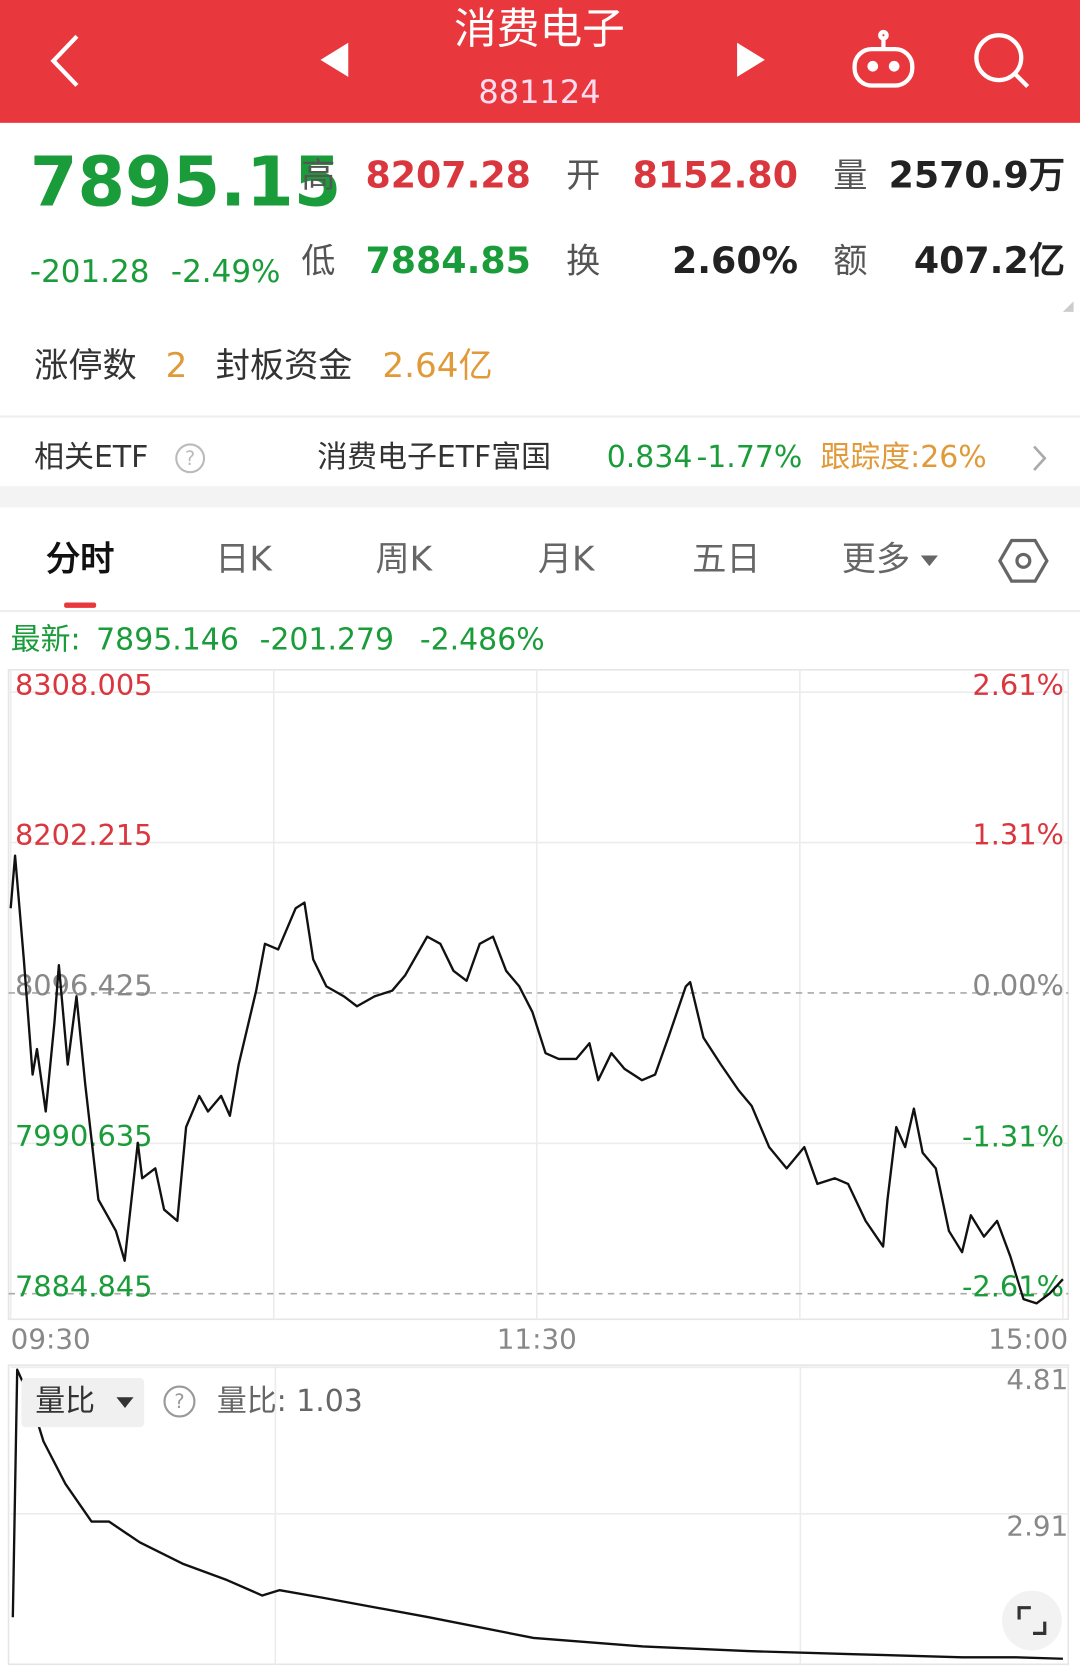 The width and height of the screenshot is (1080, 1675). What do you see at coordinates (749, 457) in the screenshot?
I see `etf-change: -1.77%` at bounding box center [749, 457].